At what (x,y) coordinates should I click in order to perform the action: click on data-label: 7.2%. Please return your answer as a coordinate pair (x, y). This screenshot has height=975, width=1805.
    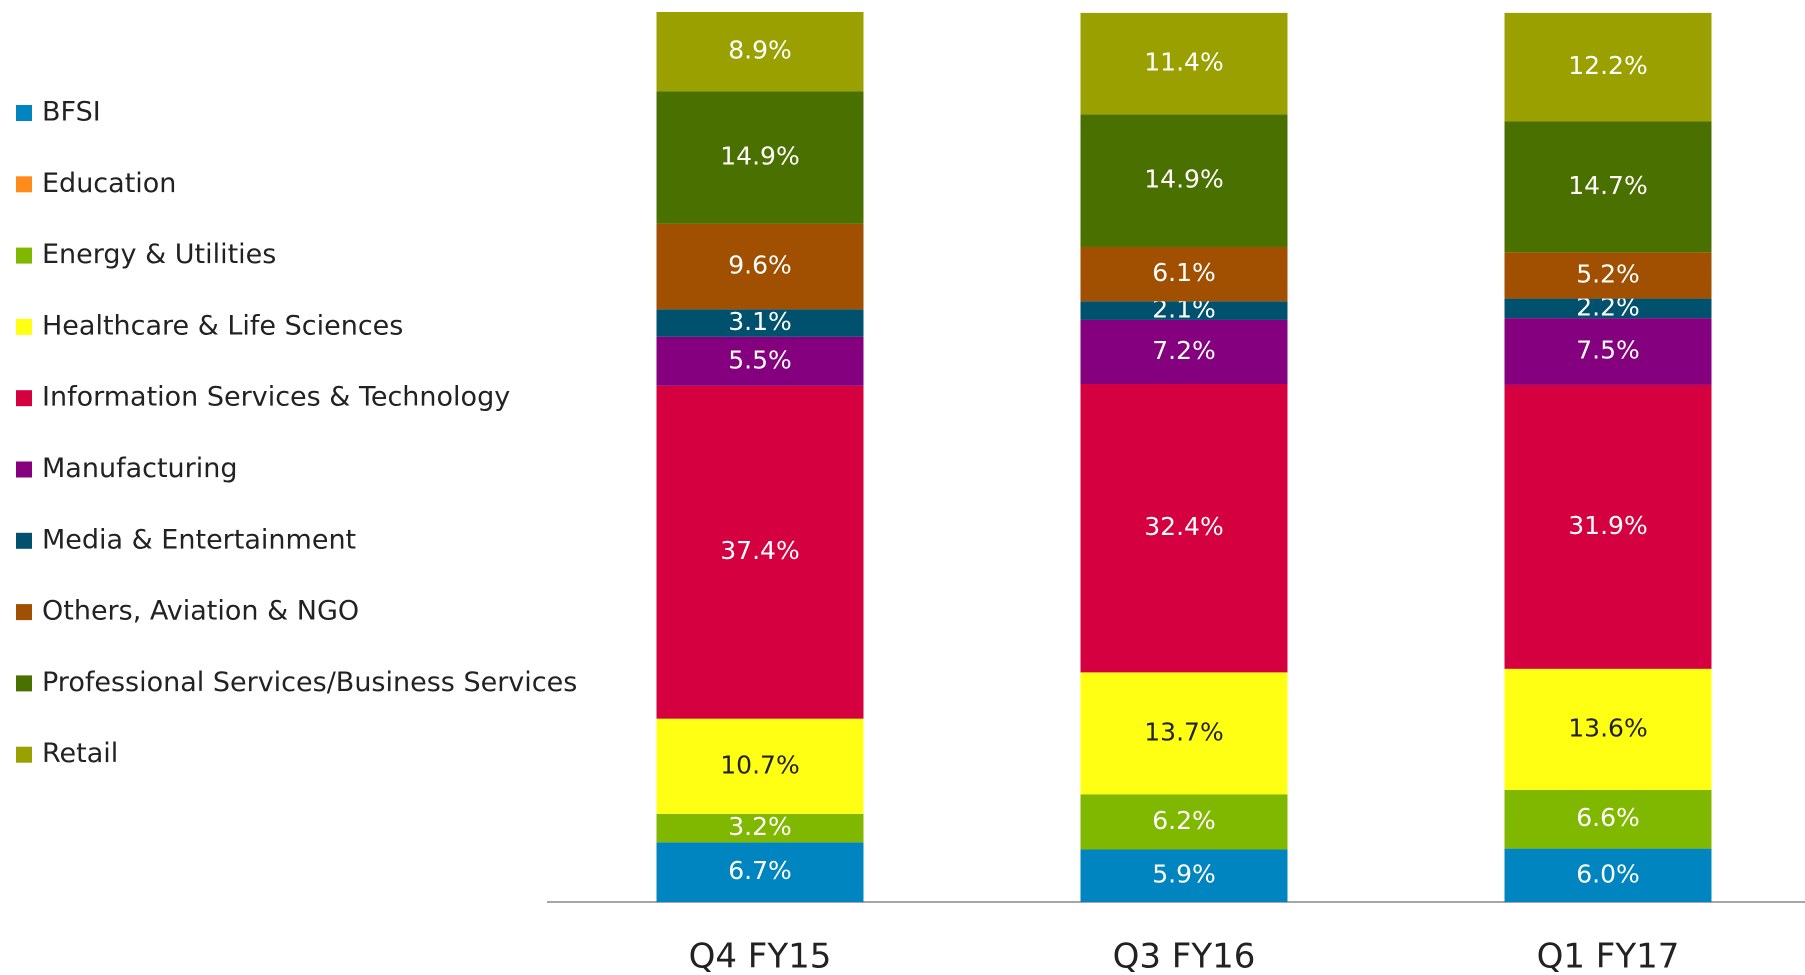
    Looking at the image, I should click on (1184, 350).